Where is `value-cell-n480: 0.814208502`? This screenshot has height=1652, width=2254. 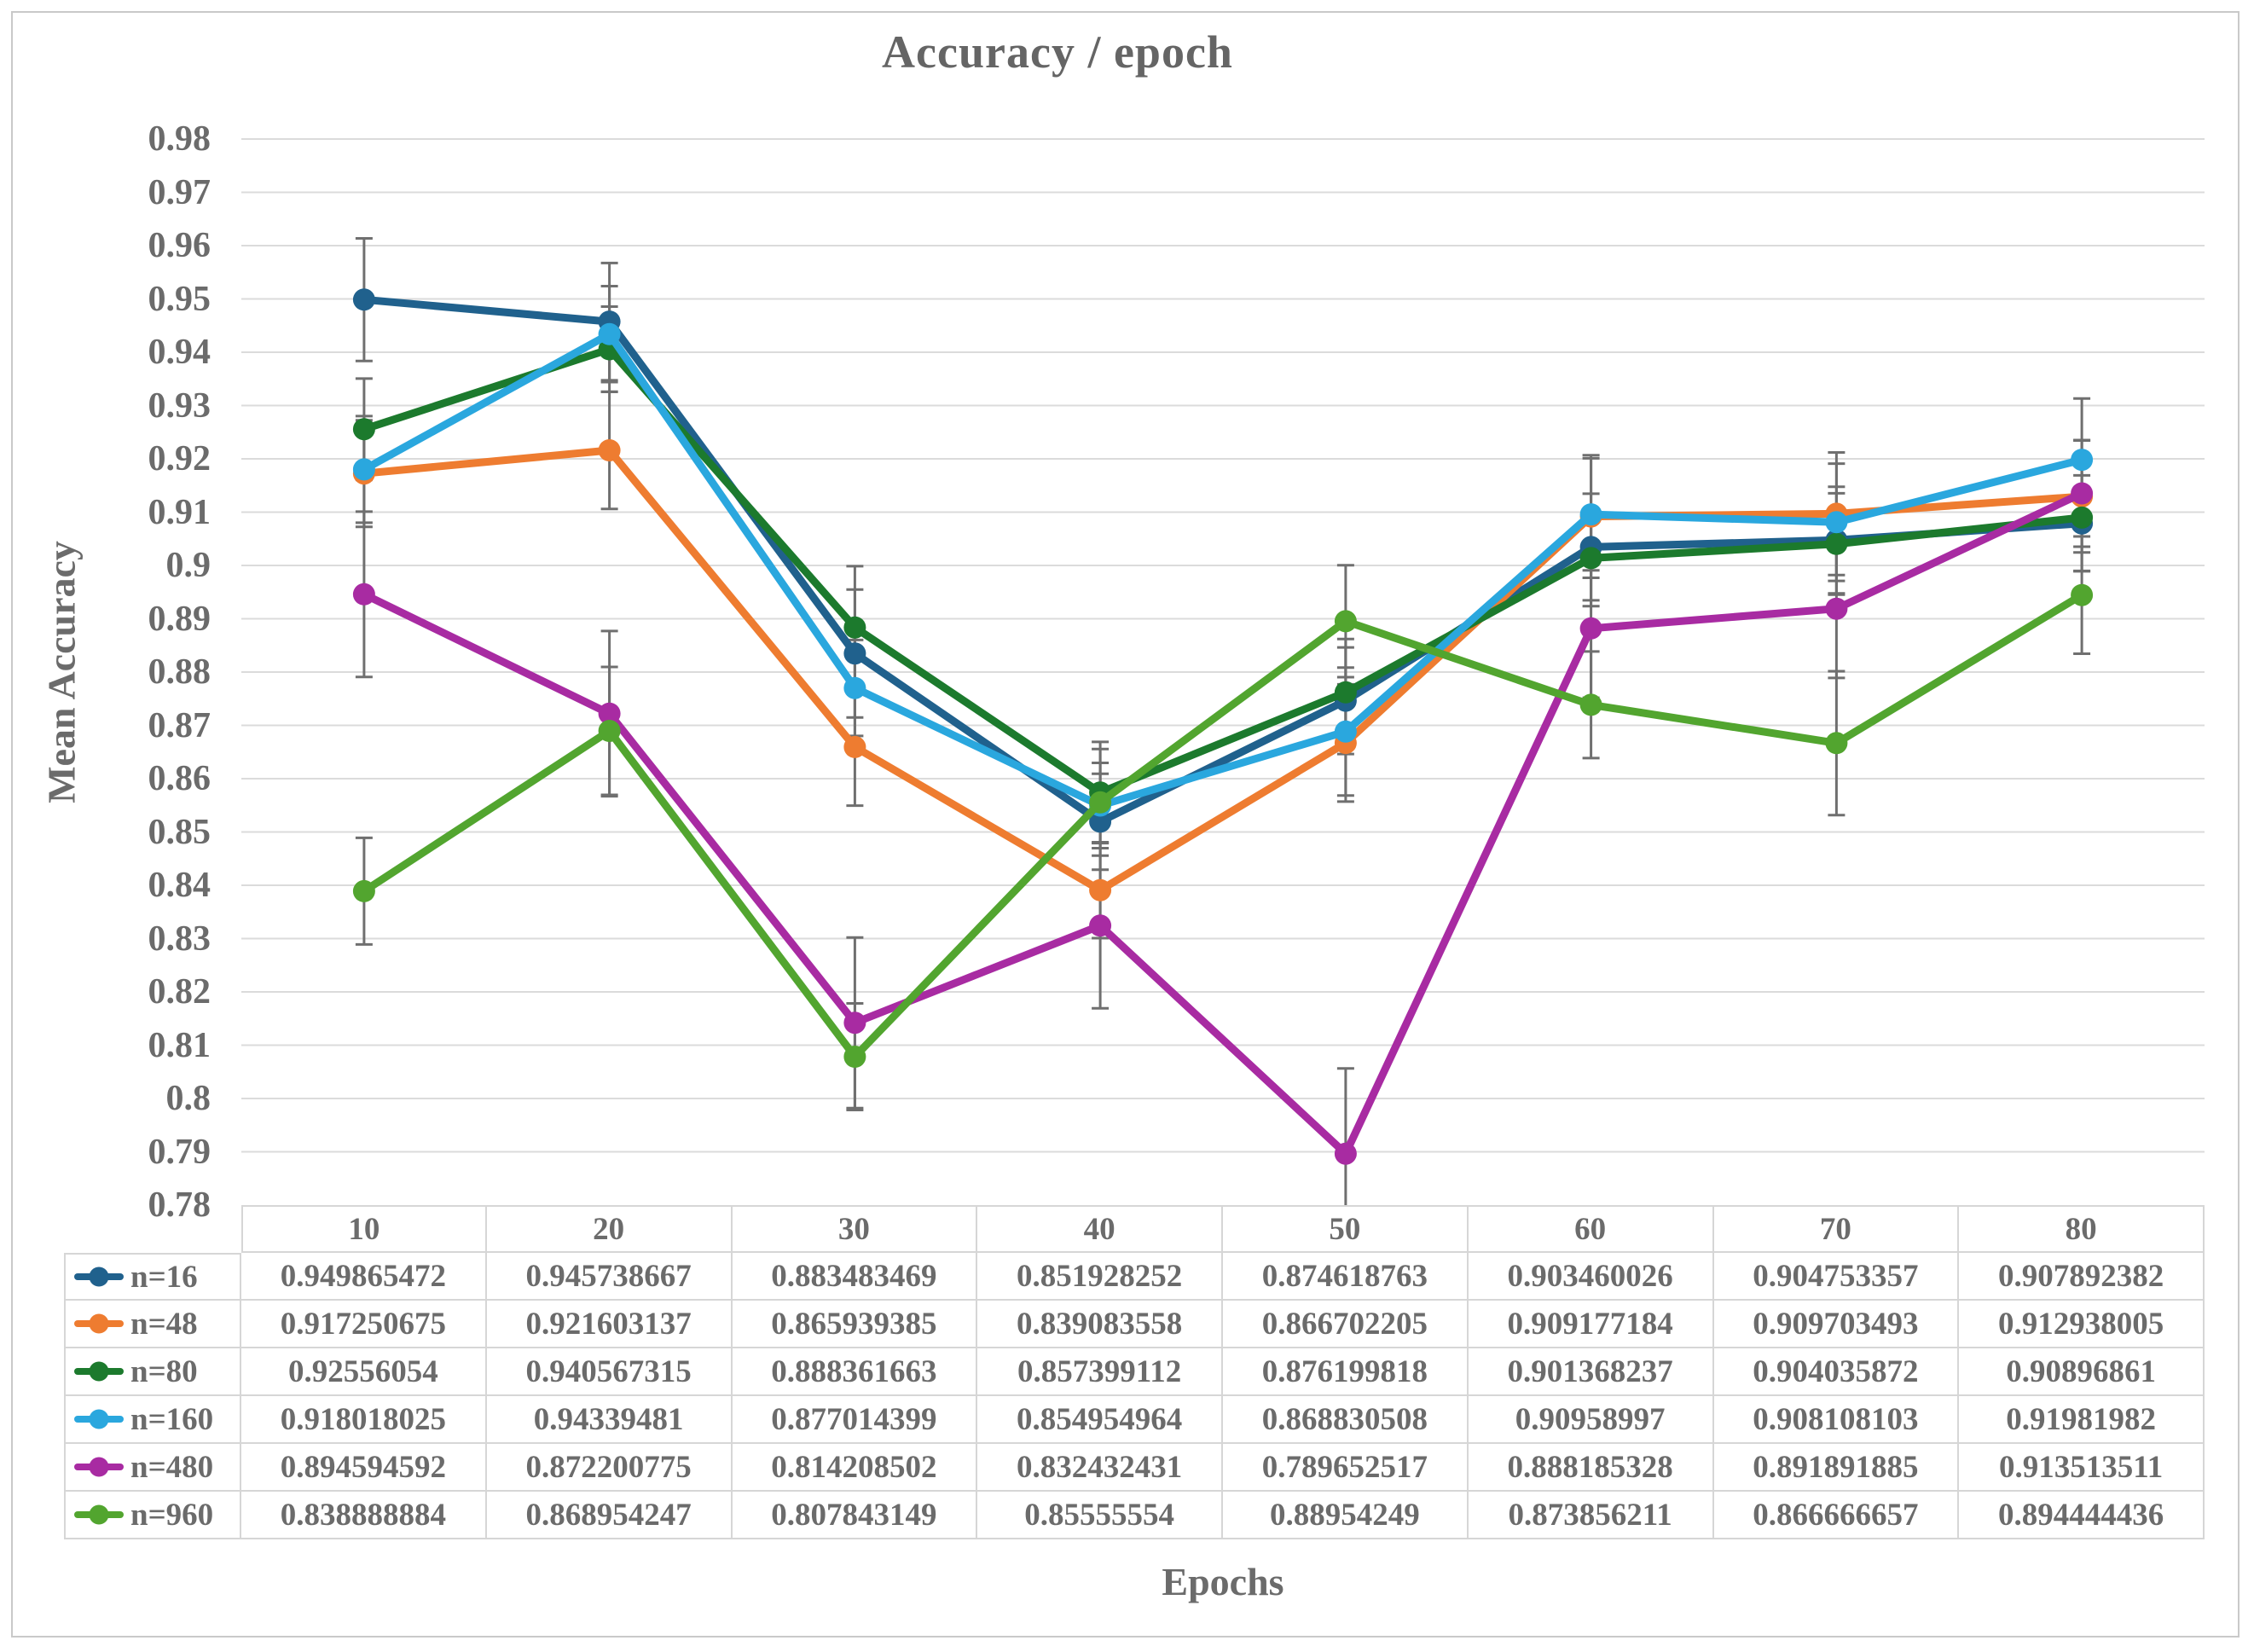 value-cell-n480: 0.814208502 is located at coordinates (855, 1468).